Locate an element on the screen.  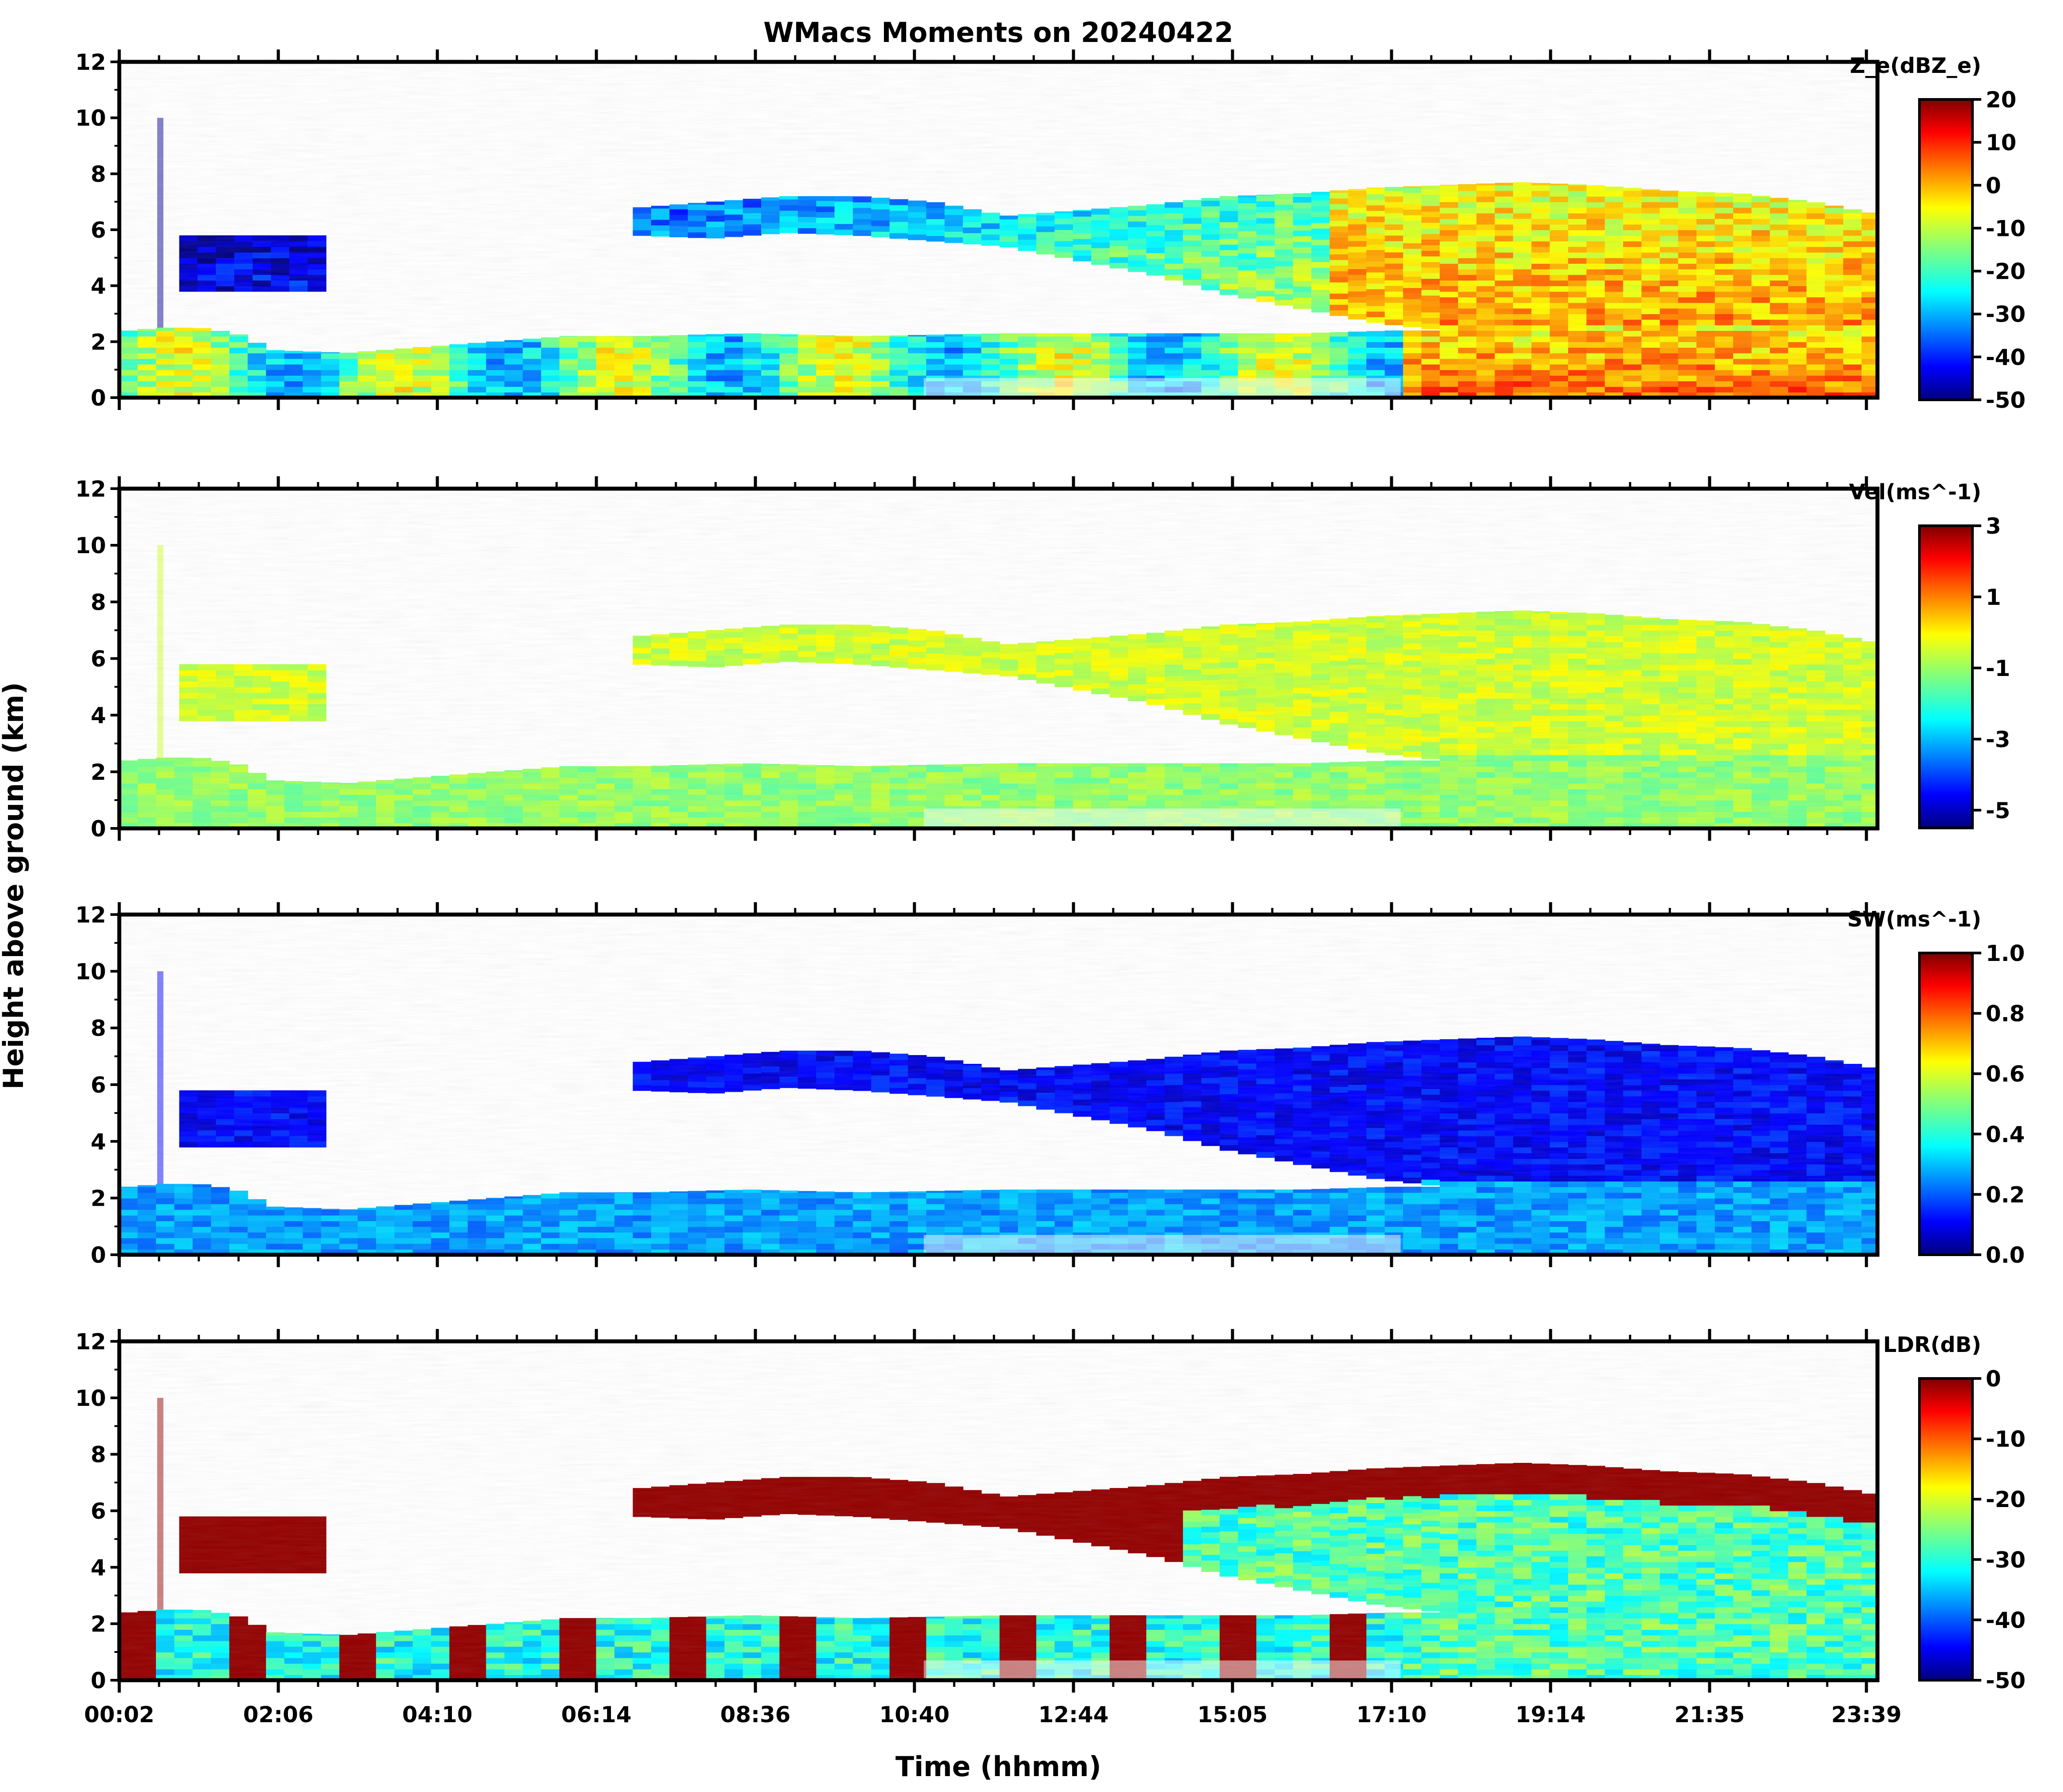
colorbar-tick-label: -30 is located at coordinates (2005, 314).